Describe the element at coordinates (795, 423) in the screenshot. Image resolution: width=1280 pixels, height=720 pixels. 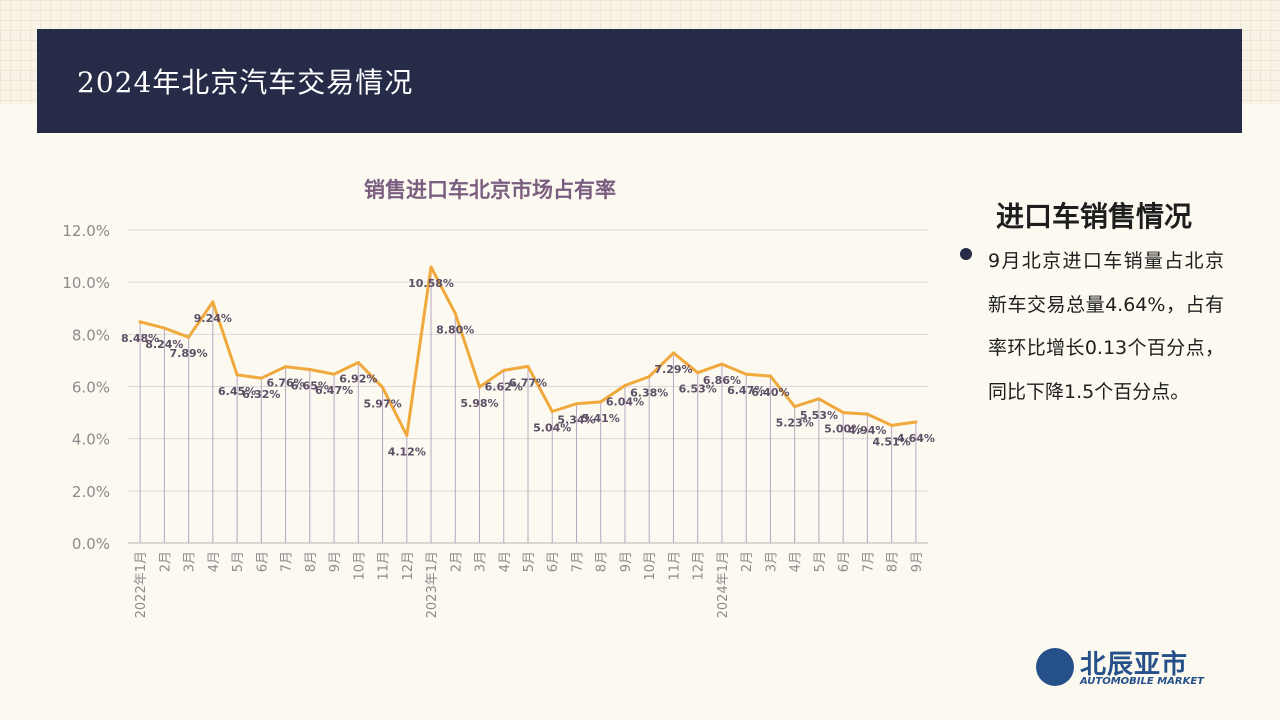
I see `data-label: 5.23%` at that location.